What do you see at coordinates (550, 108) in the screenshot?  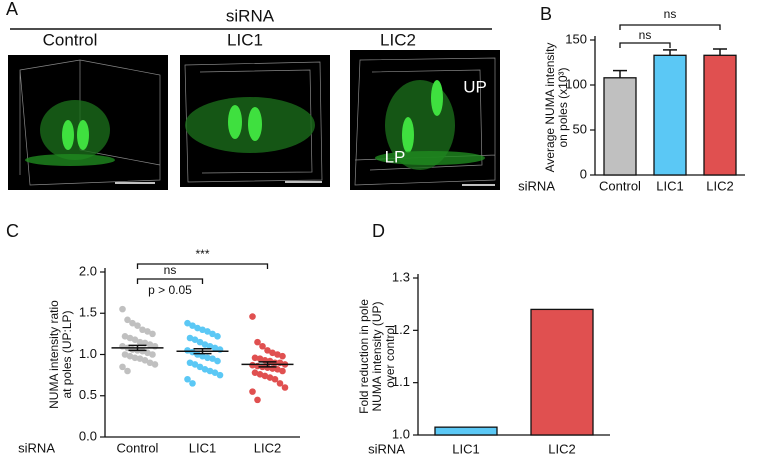 I see `y-axis-label: Average NUMA intensity` at bounding box center [550, 108].